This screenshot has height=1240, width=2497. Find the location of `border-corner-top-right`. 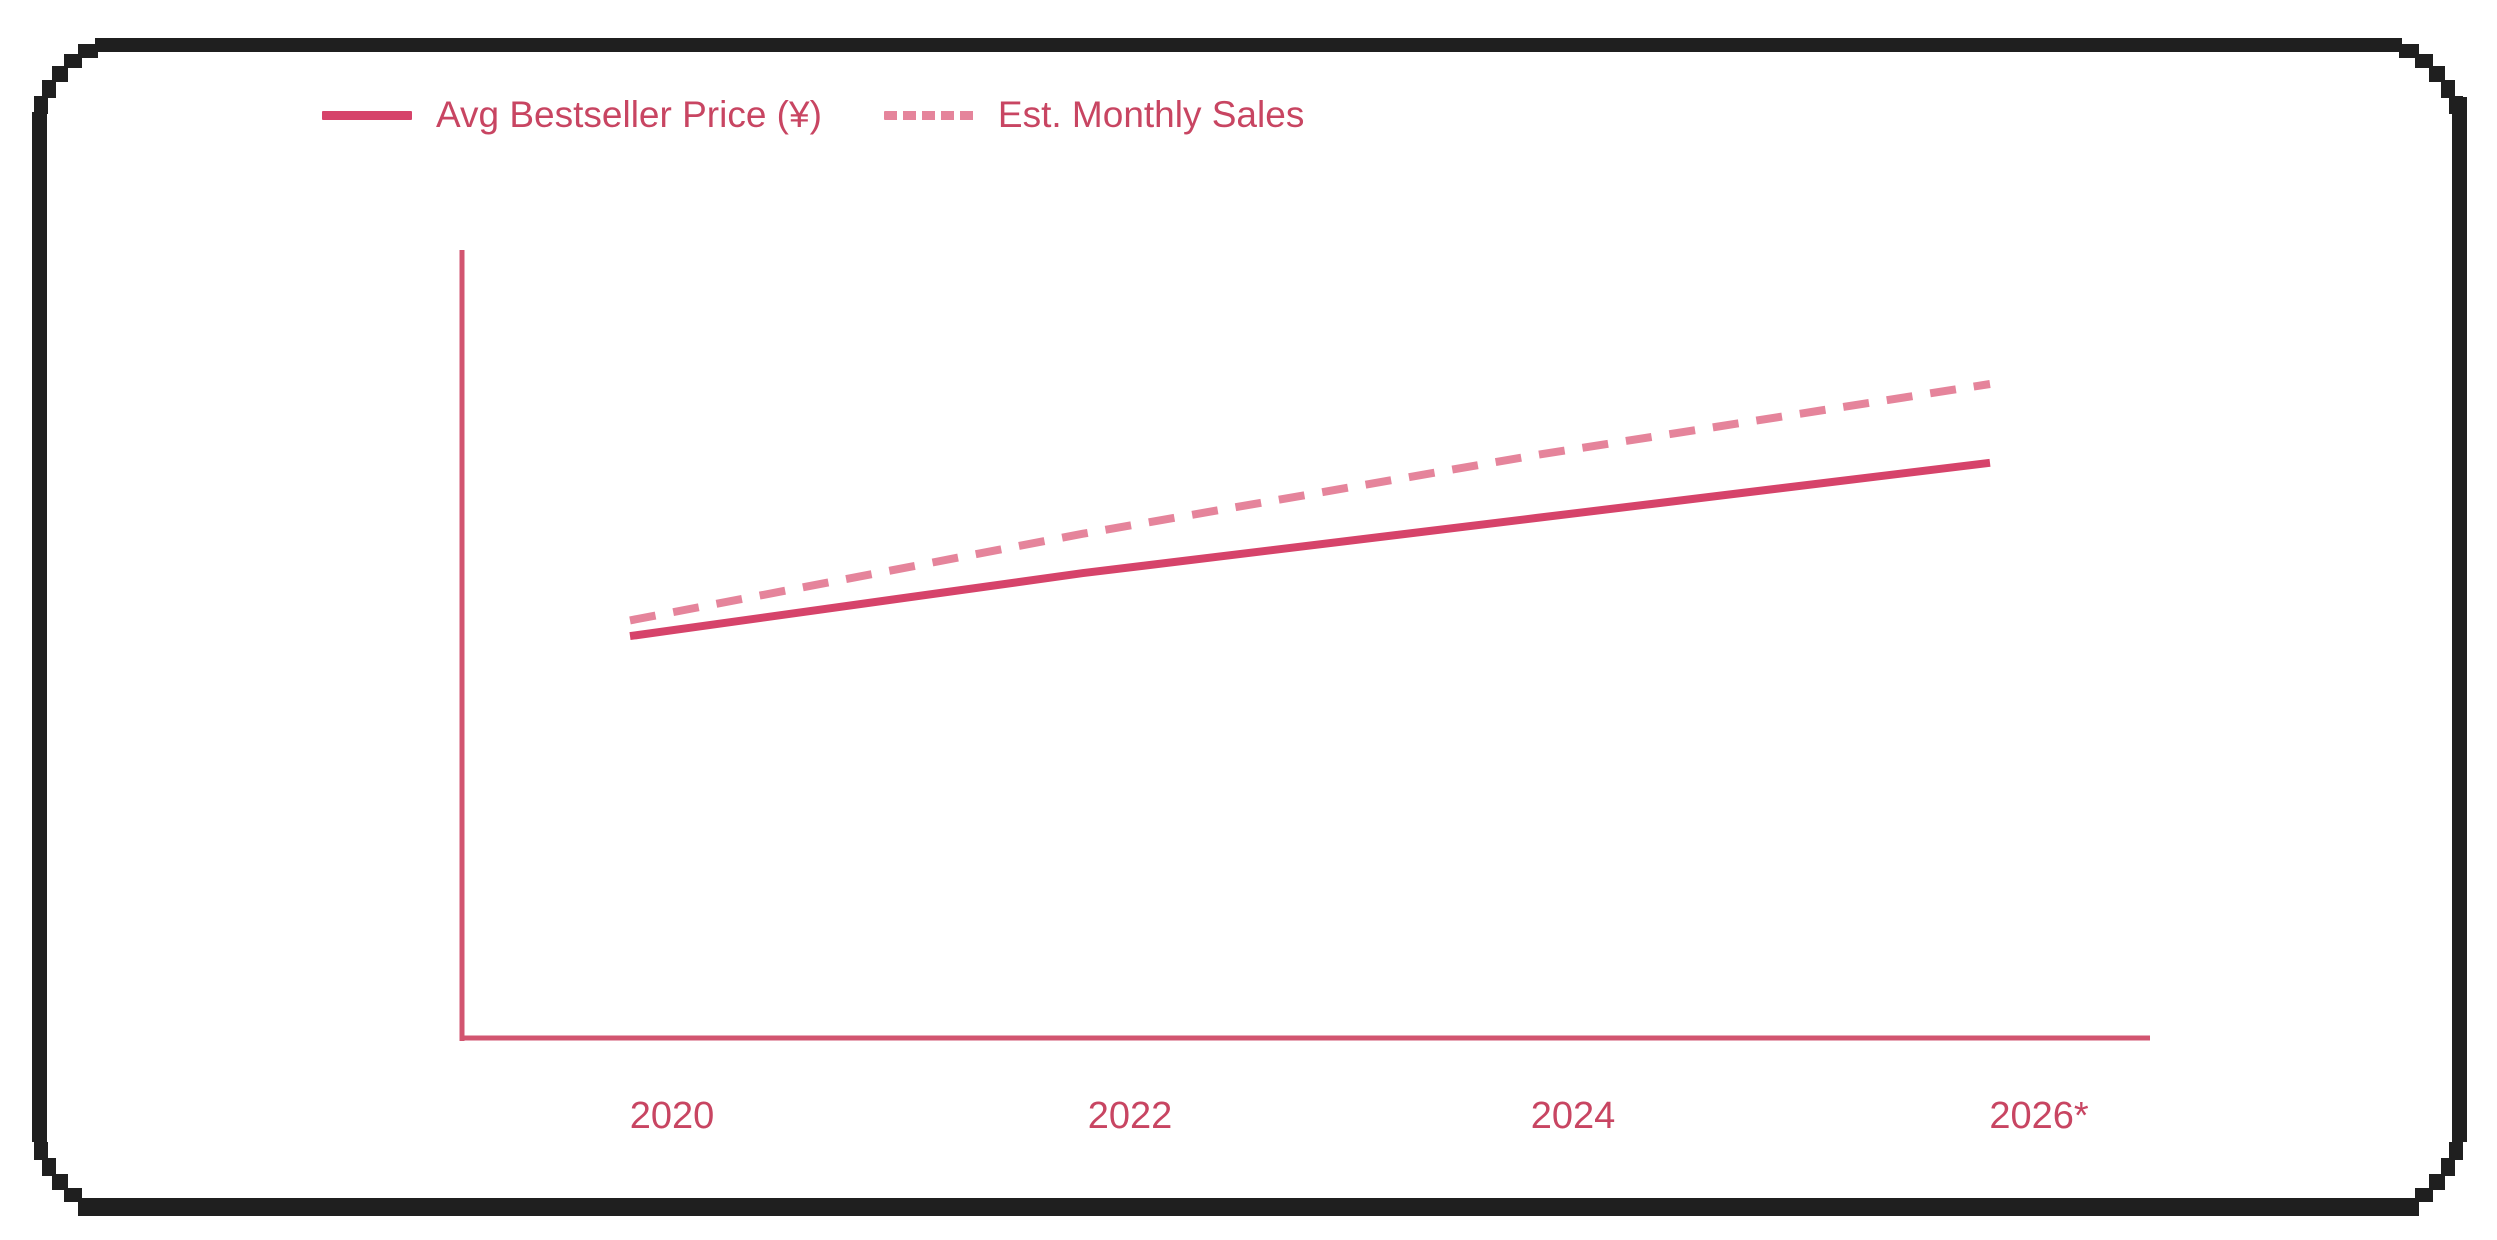

border-corner-top-right is located at coordinates (2431, 79).